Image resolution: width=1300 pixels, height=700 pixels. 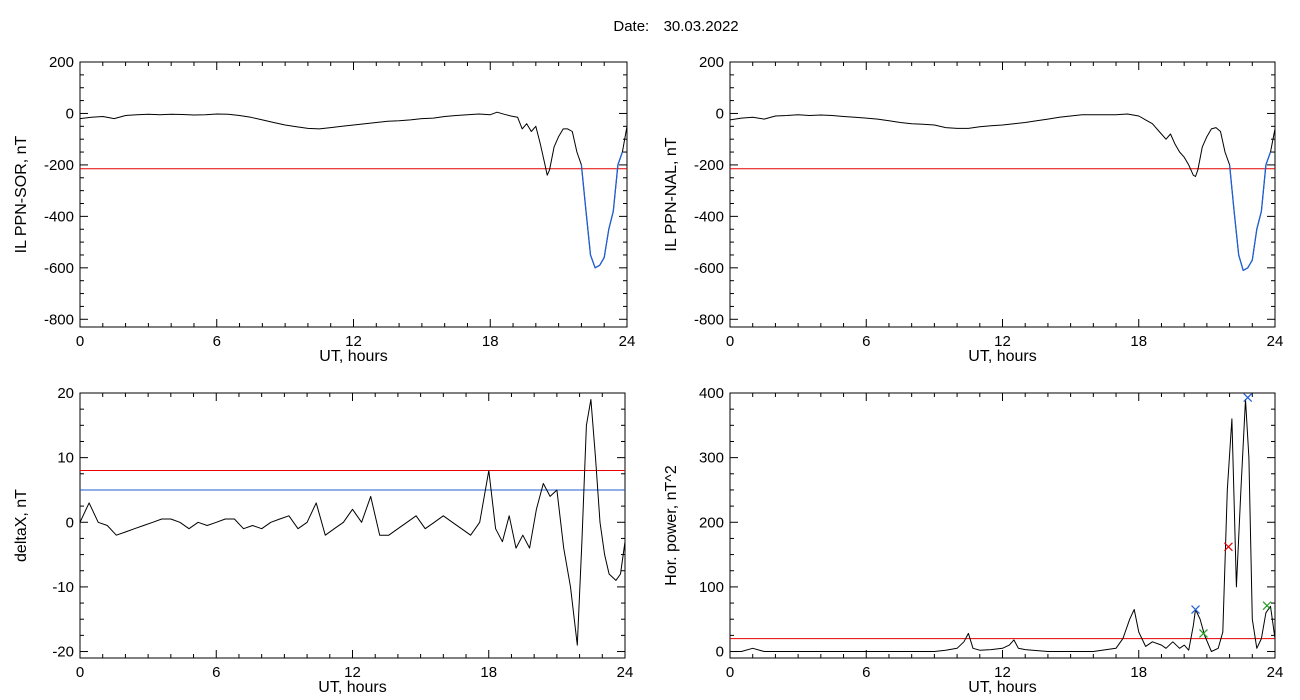 I want to click on y-tick-label: 10, so click(x=65, y=458).